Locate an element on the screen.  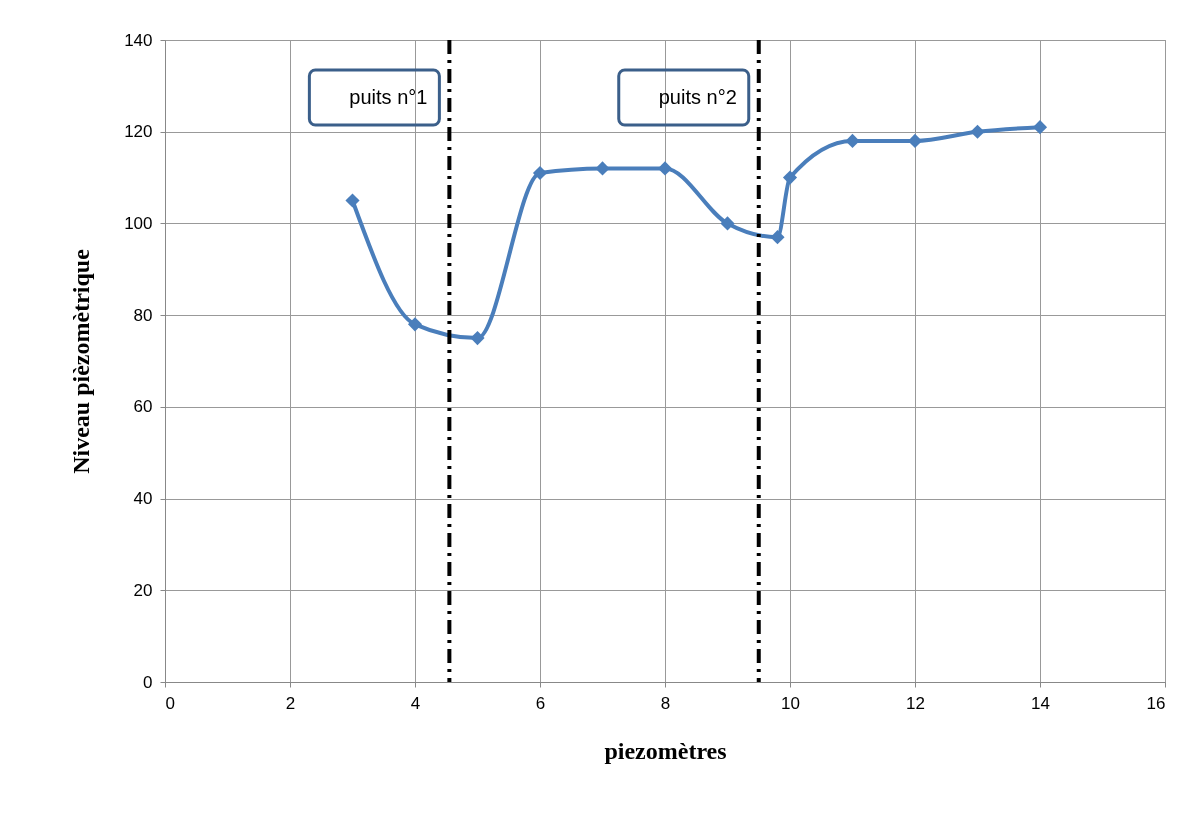
y-tick-label: 140 is located at coordinates (138, 40).